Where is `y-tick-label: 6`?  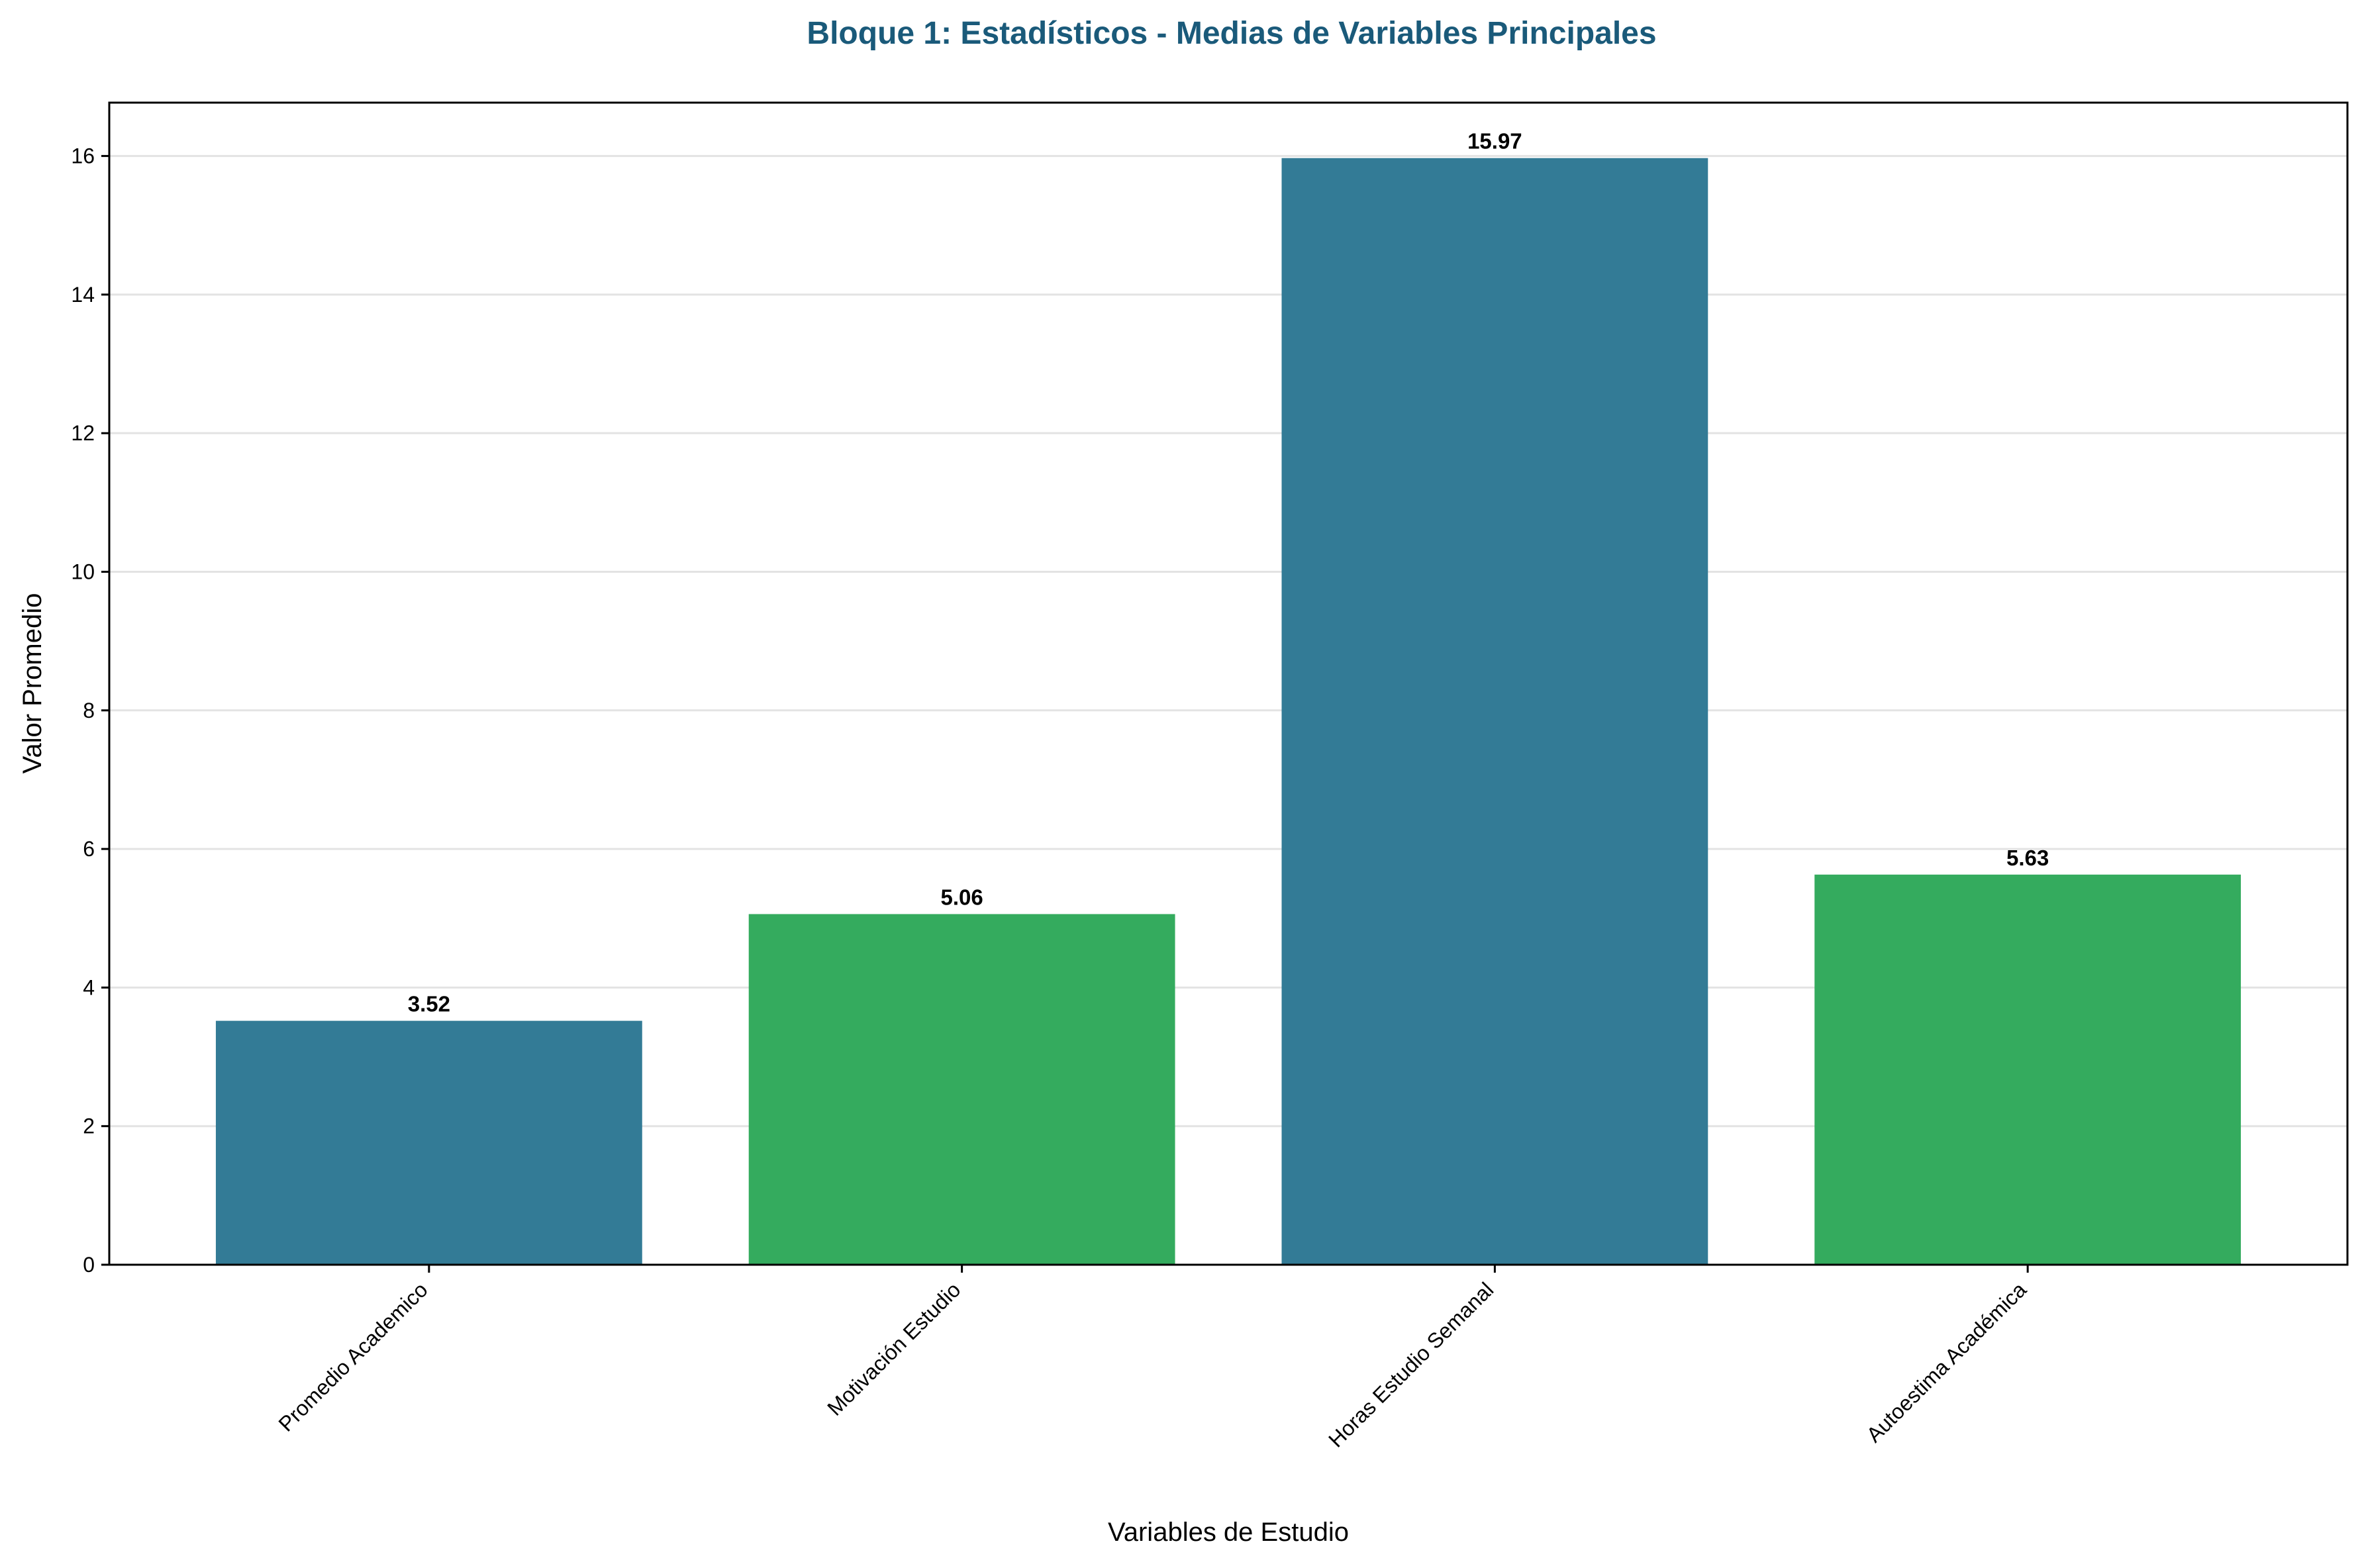
y-tick-label: 6 is located at coordinates (89, 849).